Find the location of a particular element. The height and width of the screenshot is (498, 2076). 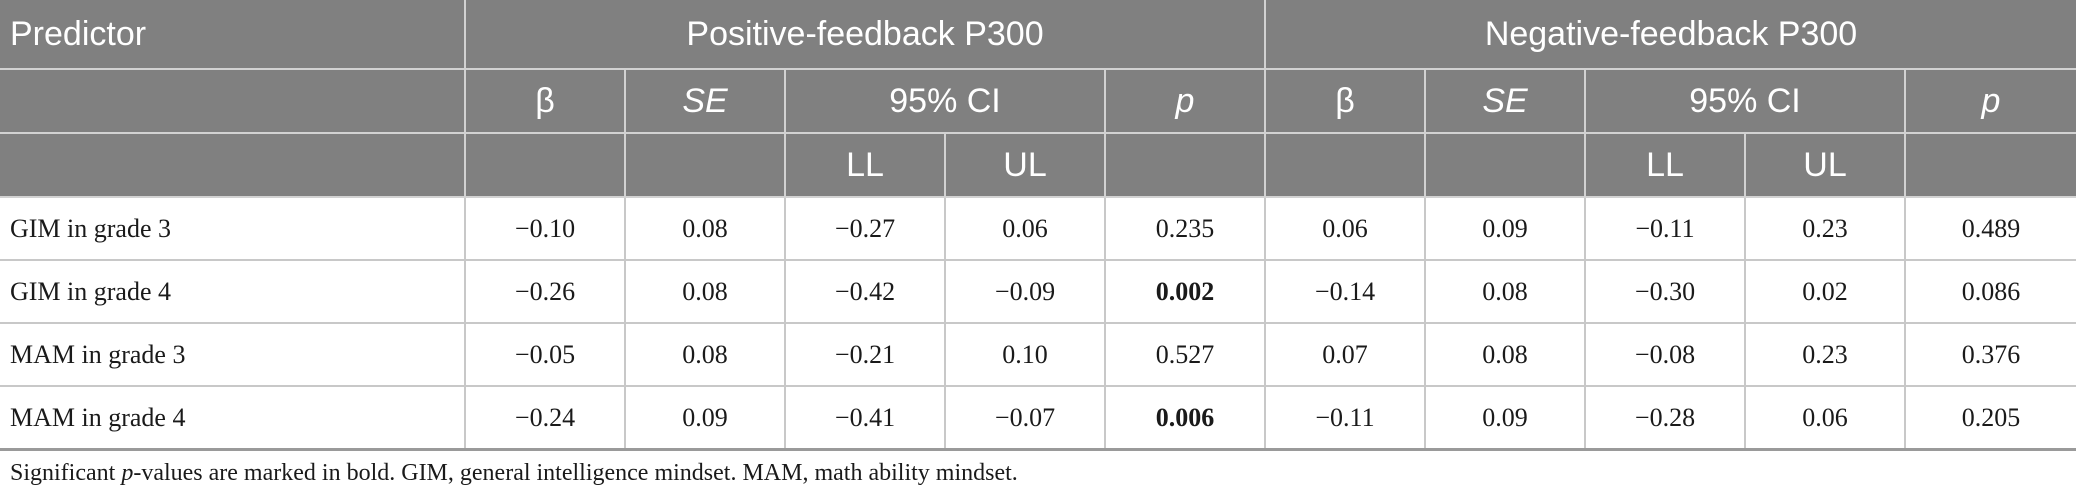

cell-neg-beta: 0.06 is located at coordinates (1345, 228).